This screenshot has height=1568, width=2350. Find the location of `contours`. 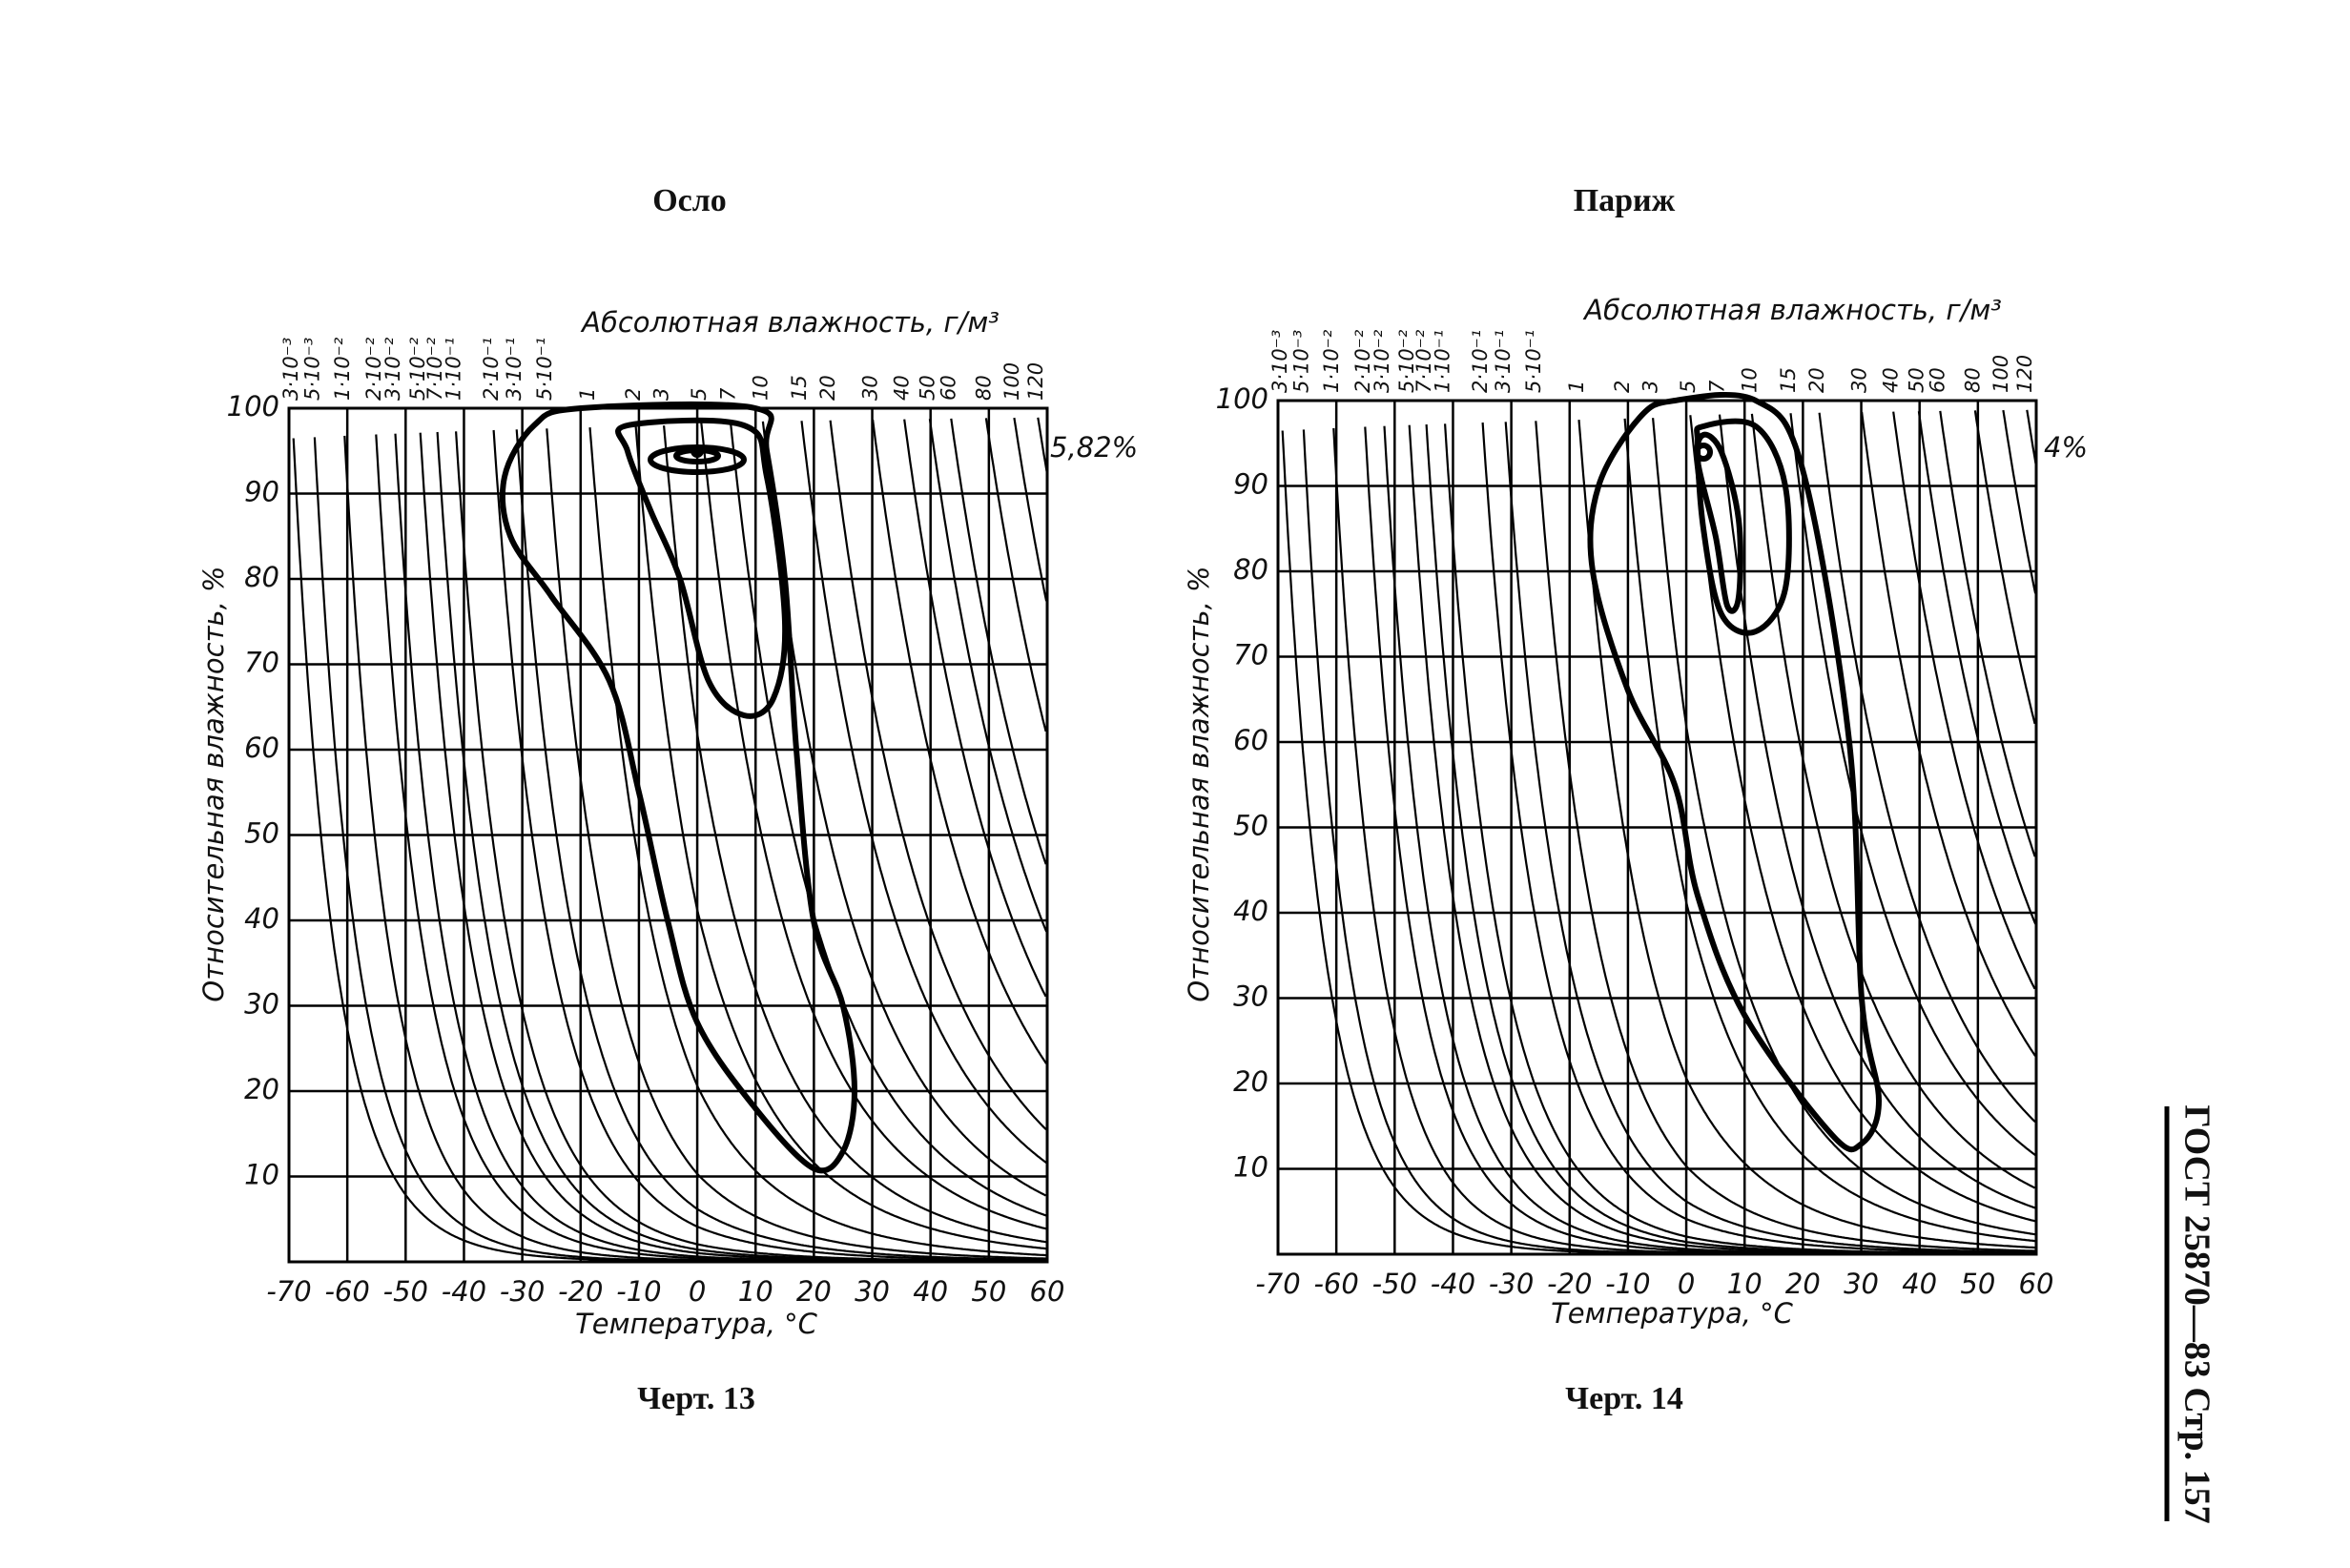

contours is located at coordinates (678, 787).